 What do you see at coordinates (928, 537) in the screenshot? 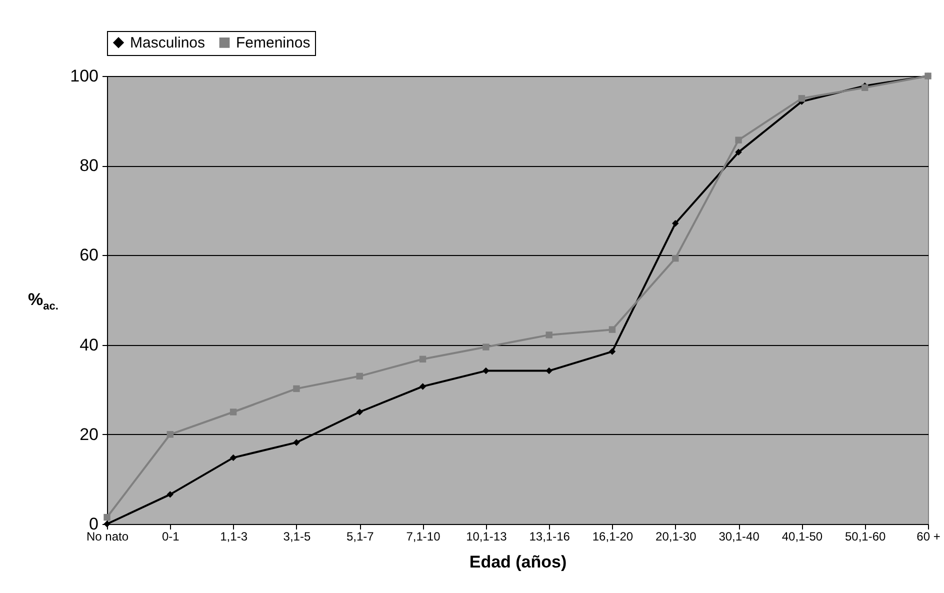
I see `x-tick-label: 60 +` at bounding box center [928, 537].